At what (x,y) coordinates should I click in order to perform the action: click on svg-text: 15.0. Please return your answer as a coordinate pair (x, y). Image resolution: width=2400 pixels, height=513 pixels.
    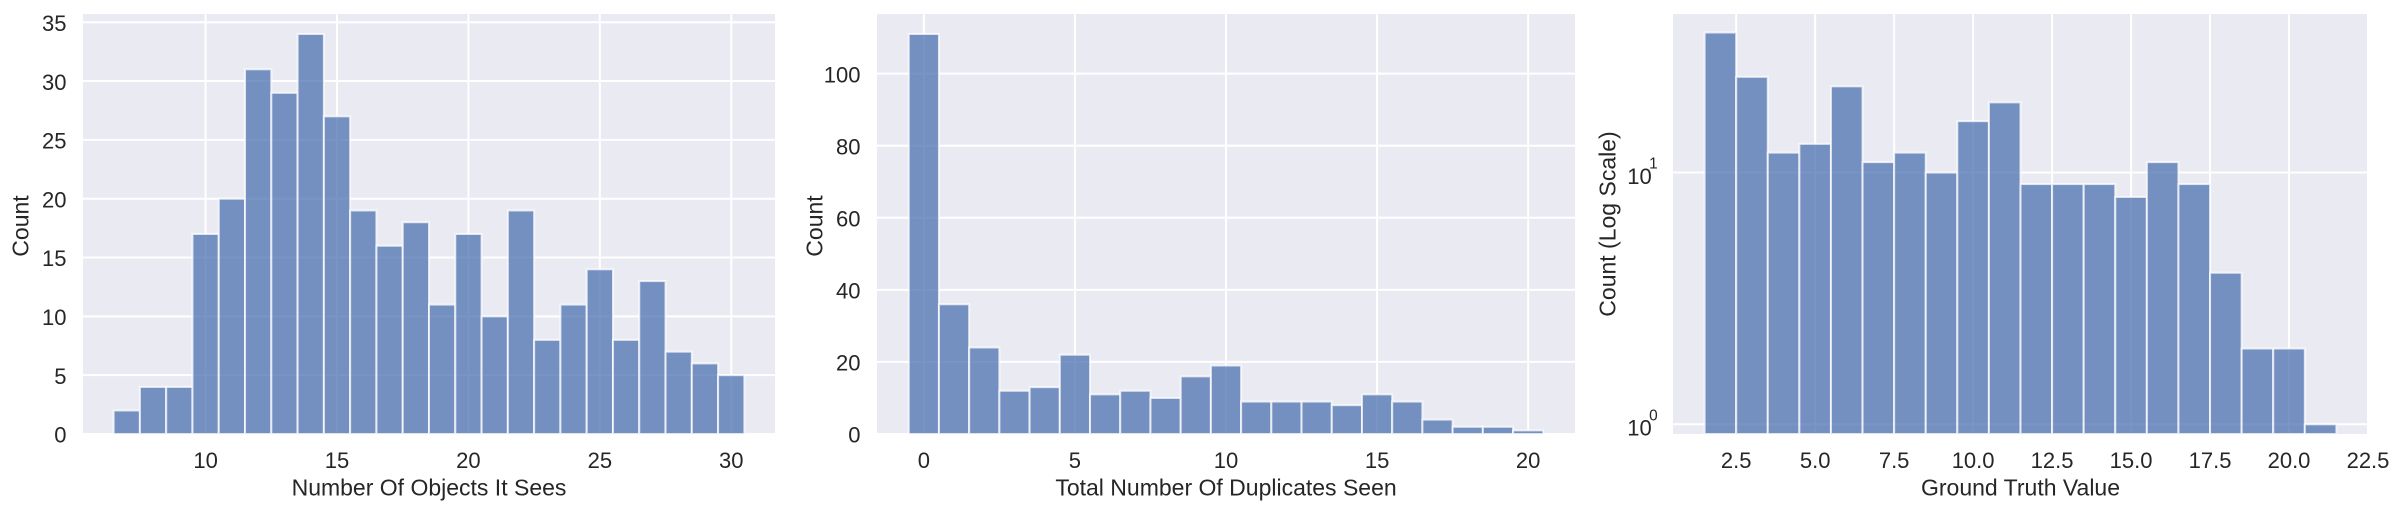
    Looking at the image, I should click on (2131, 460).